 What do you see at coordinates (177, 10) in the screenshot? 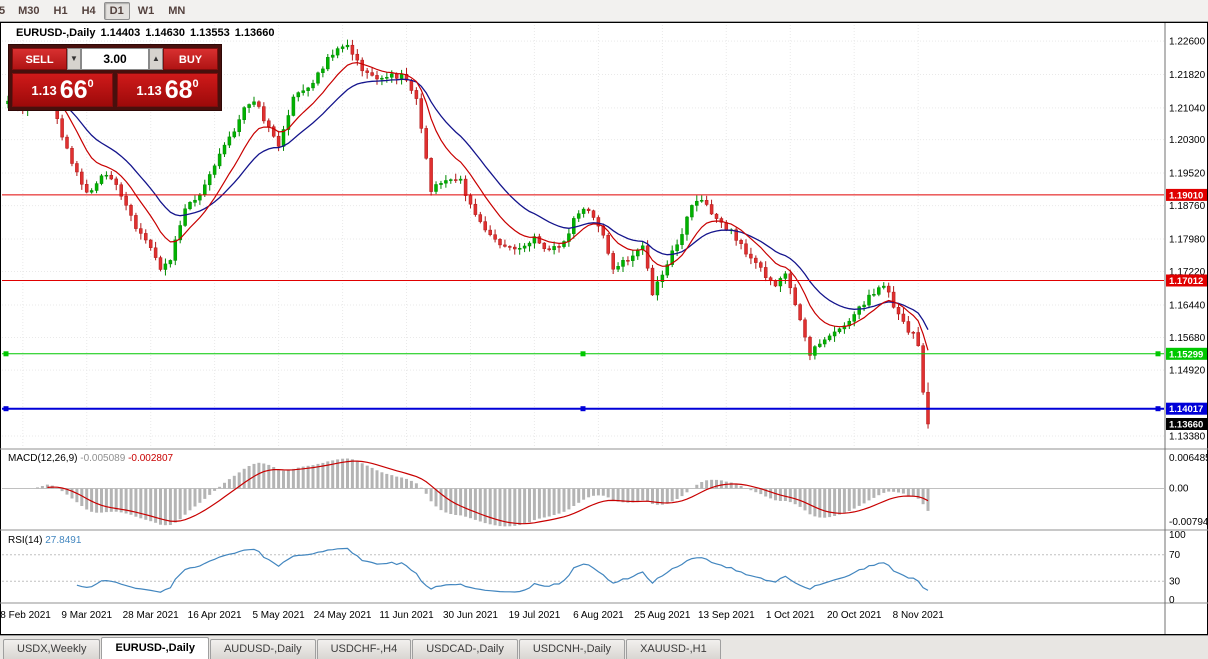
I see `timeframe-button-mn: MN` at bounding box center [177, 10].